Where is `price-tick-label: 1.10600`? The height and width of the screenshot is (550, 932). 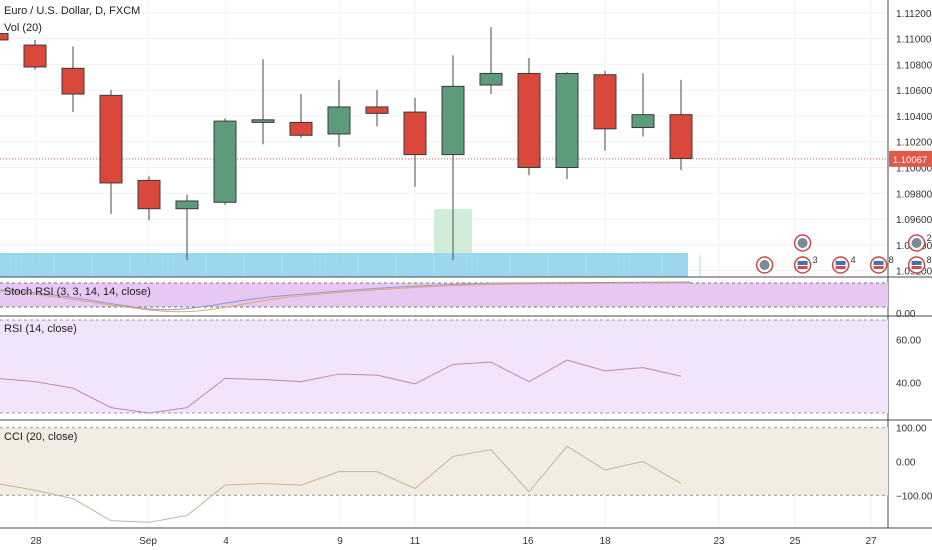 price-tick-label: 1.10600 is located at coordinates (914, 91).